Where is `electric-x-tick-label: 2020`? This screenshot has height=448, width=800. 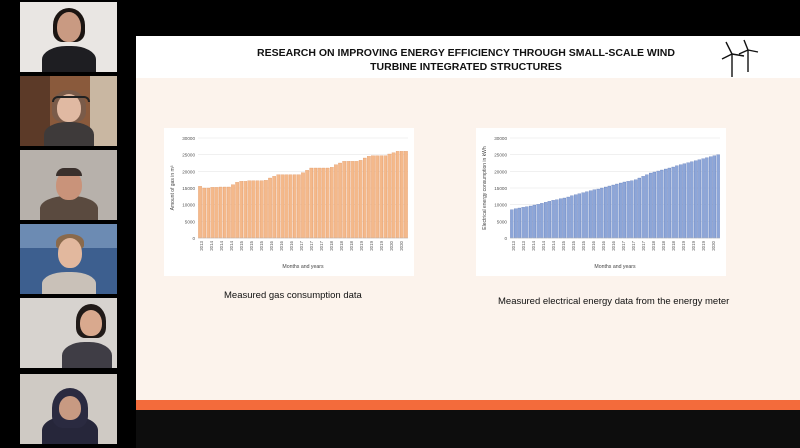
electric-x-tick-label: 2020 is located at coordinates (713, 245).